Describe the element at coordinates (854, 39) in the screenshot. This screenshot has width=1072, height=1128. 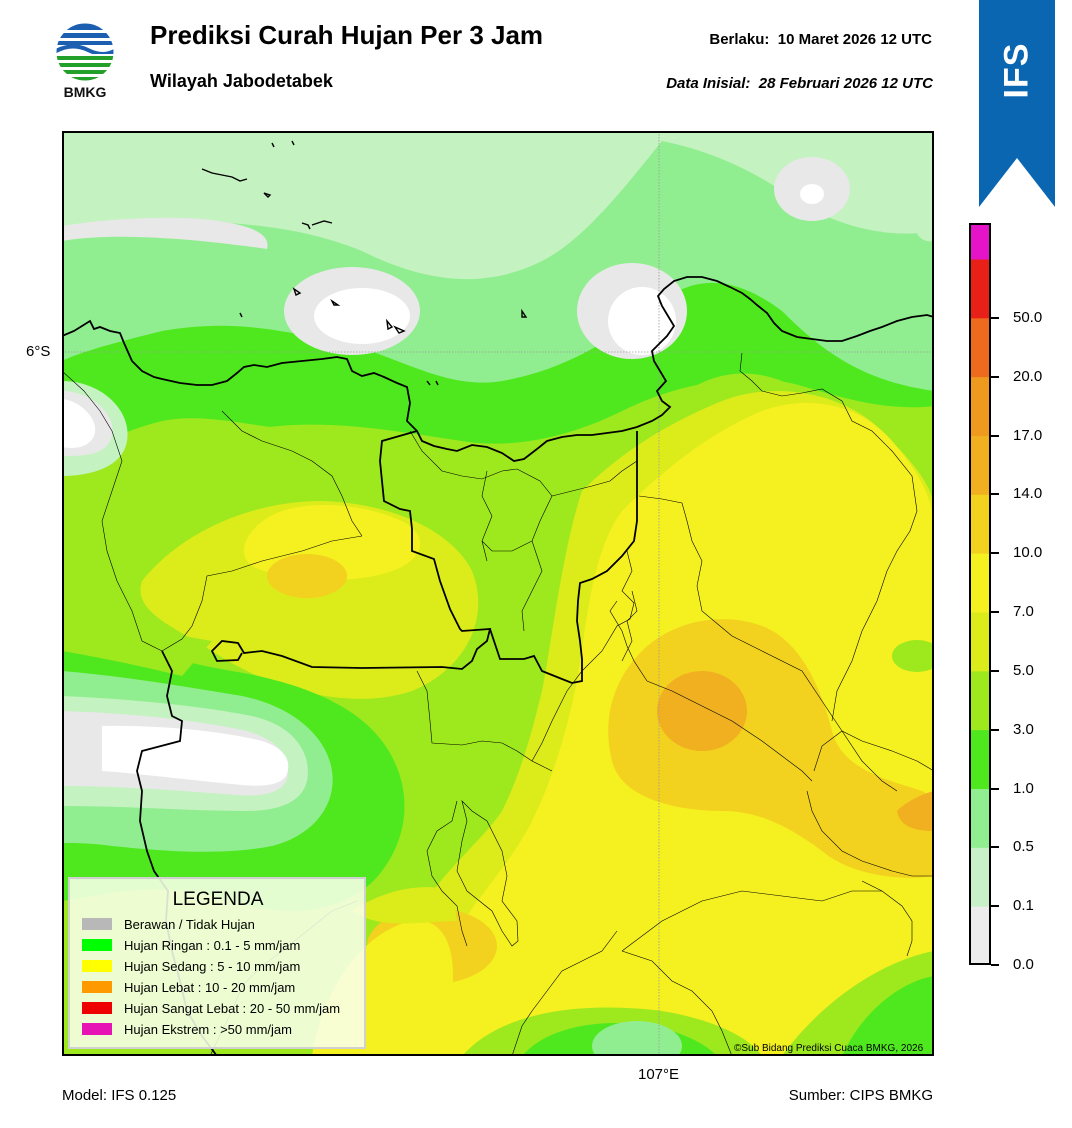
I see `valid-value: 10 Maret 2026 12 UTC` at that location.